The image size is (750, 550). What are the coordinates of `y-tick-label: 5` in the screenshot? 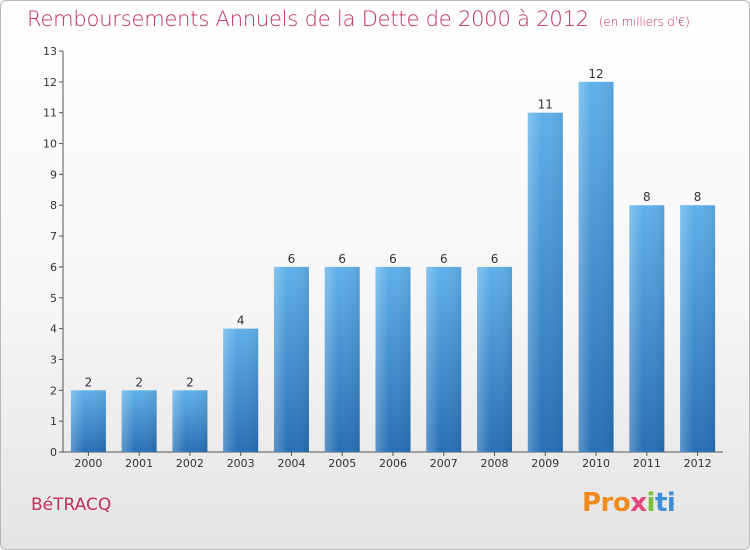 It's located at (53, 298).